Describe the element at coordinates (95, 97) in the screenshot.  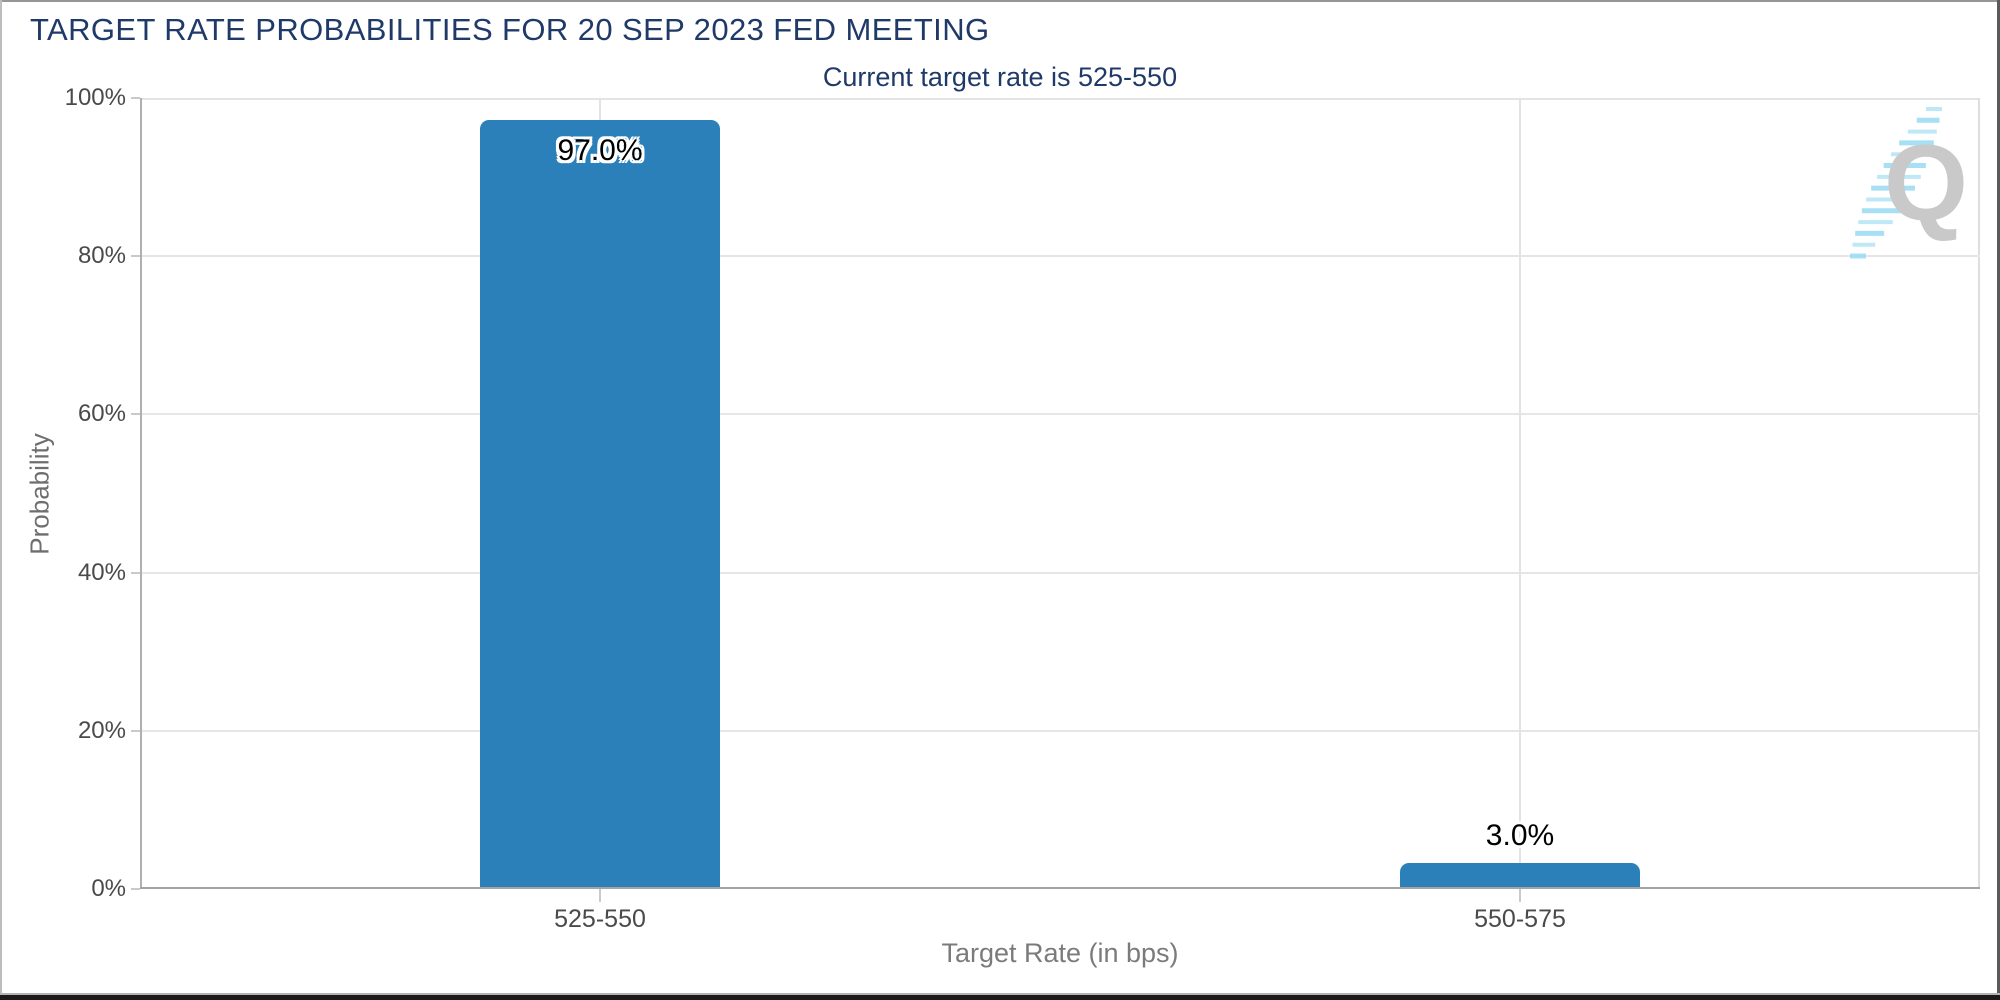
I see `y-axis-tick-label: 100%` at that location.